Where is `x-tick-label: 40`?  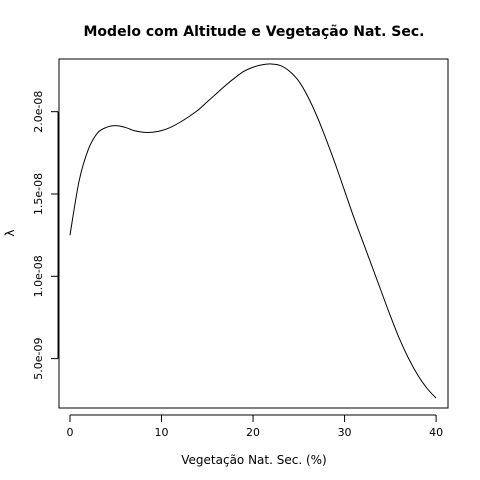 x-tick-label: 40 is located at coordinates (436, 432).